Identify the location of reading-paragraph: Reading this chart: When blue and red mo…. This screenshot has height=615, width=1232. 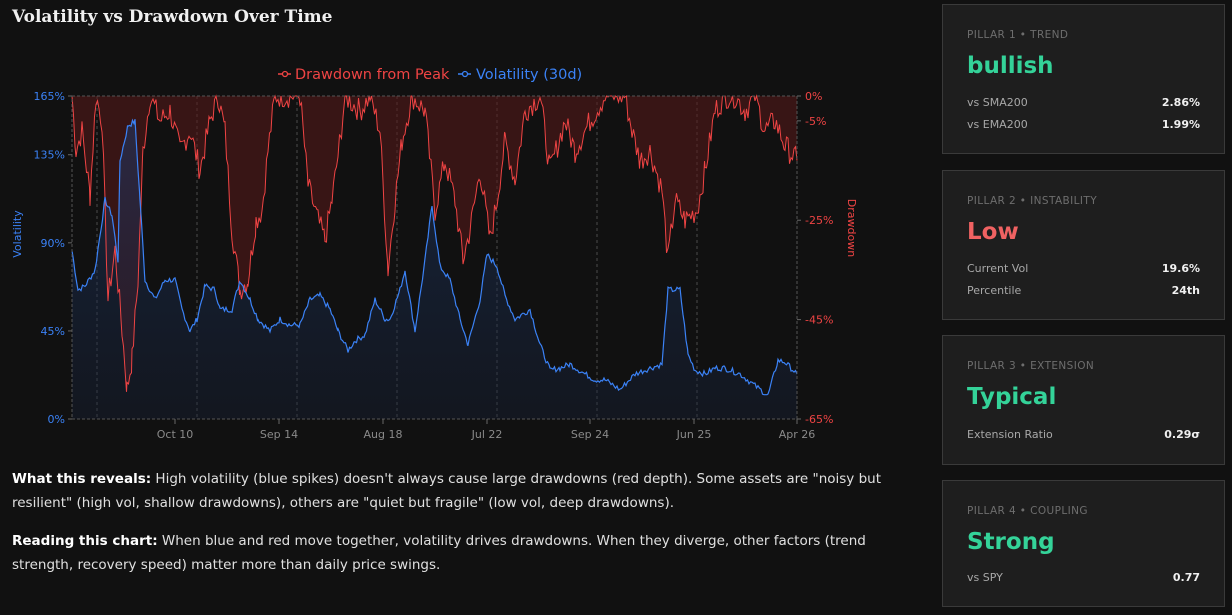
(462, 553).